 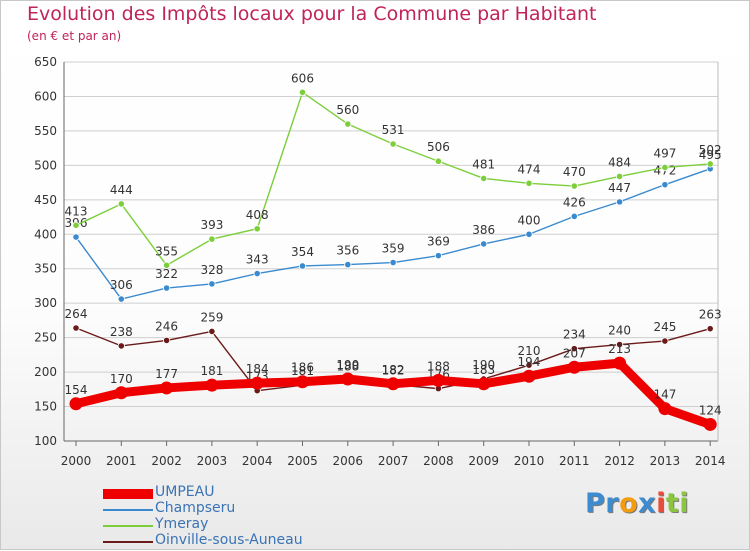 I want to click on x-tick-label-2001: 2001, so click(x=121, y=461).